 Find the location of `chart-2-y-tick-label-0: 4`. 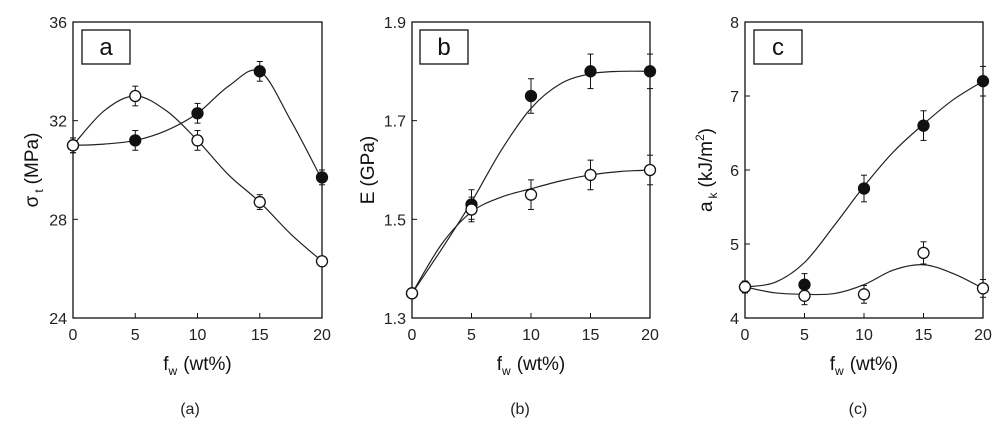

chart-2-y-tick-label-0: 4 is located at coordinates (734, 319).